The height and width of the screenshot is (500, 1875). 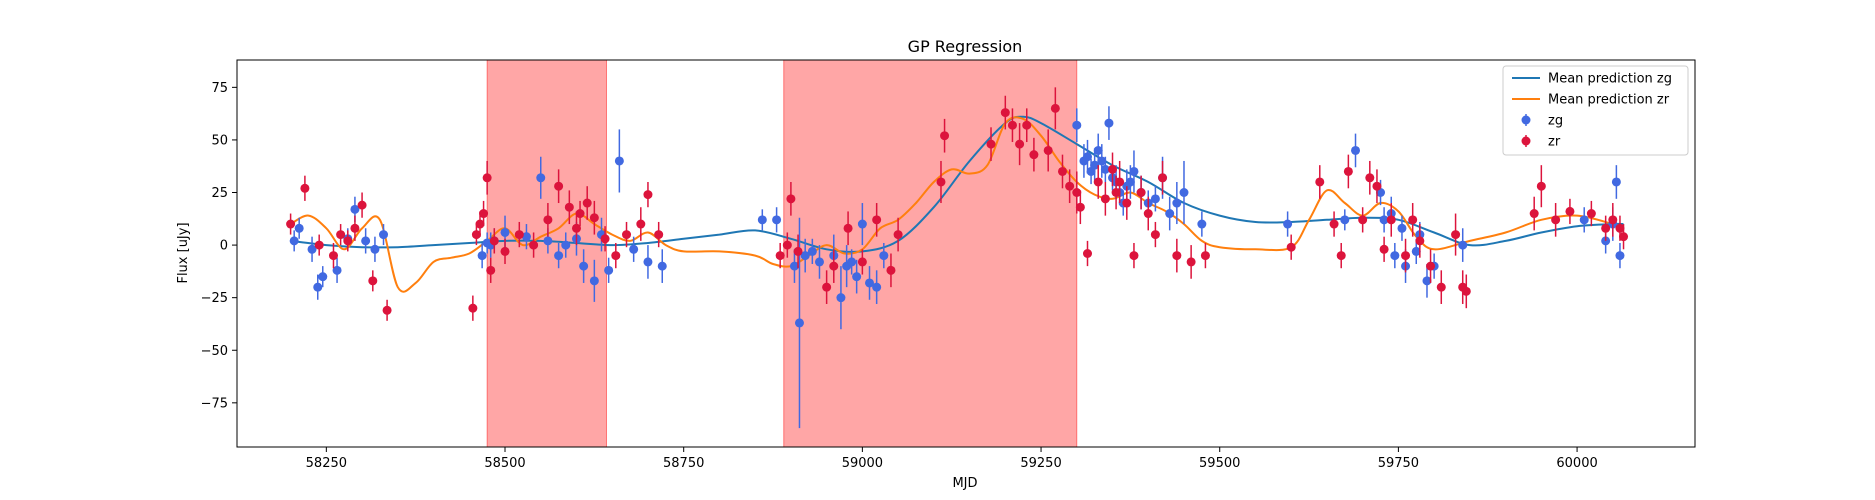 I want to click on y-axis: −75 −50 −25 0 25 50 75, so click(x=219, y=246).